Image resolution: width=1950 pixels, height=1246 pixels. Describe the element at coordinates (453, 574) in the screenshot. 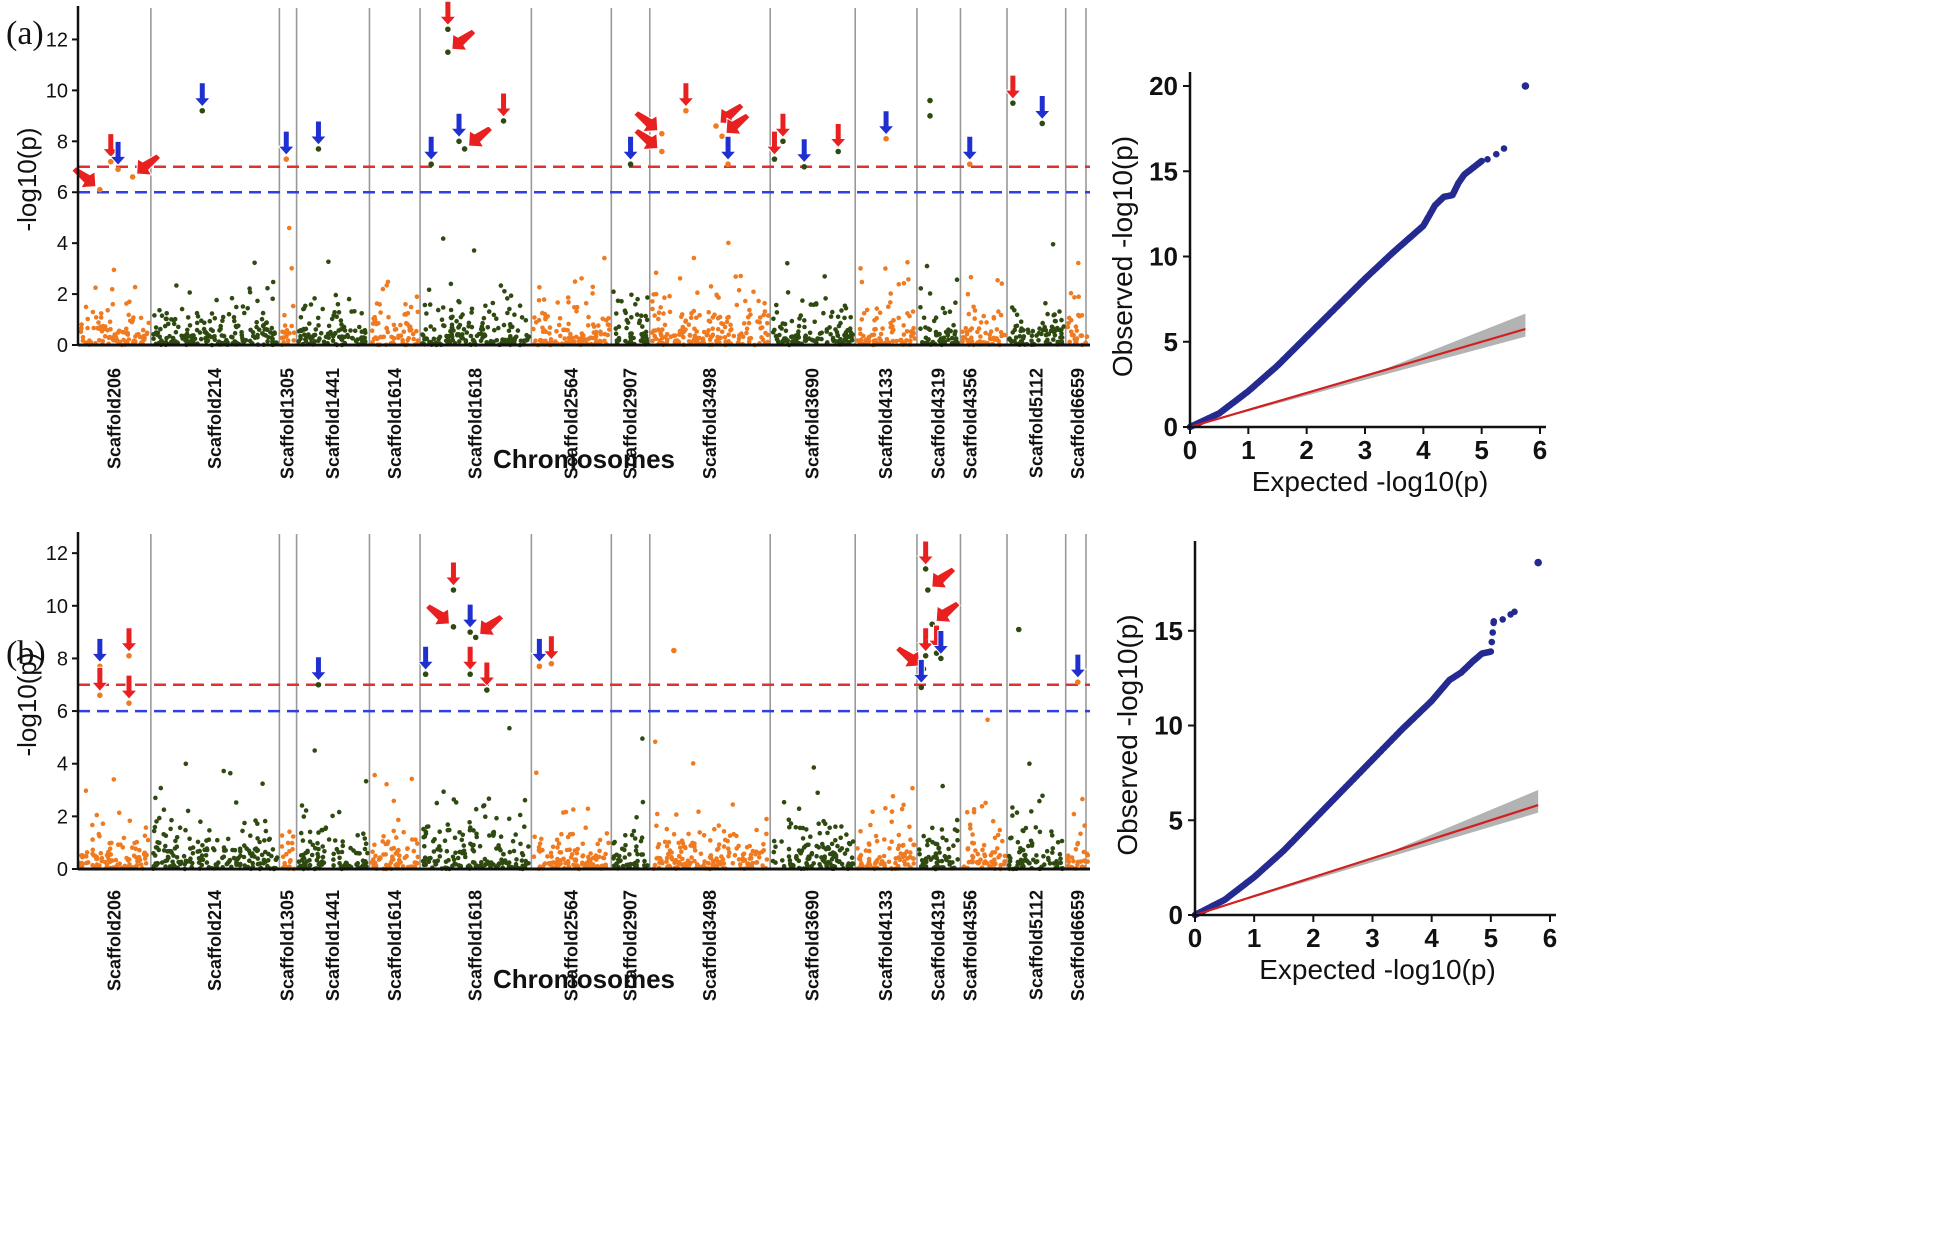

I see `arrow-down` at that location.